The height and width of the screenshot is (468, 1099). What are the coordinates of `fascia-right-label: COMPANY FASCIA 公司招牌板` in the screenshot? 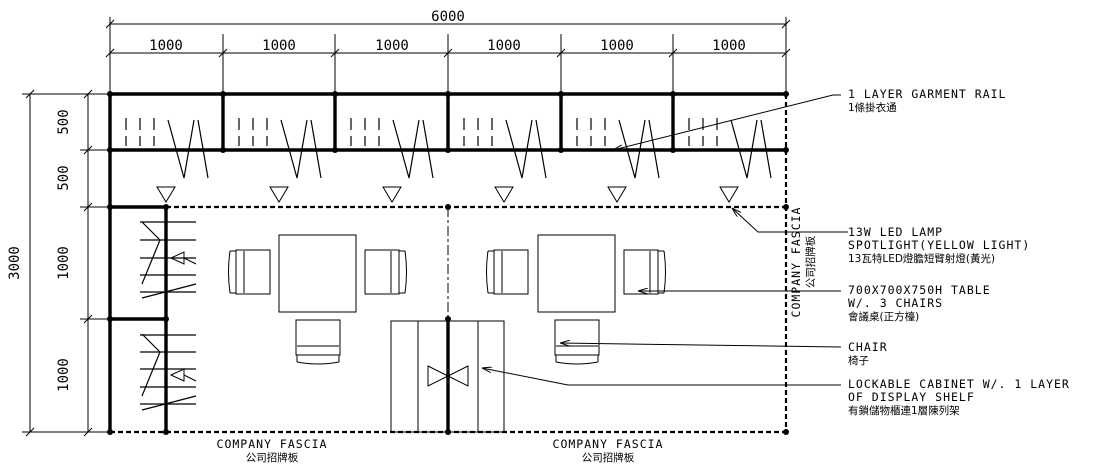 It's located at (803, 262).